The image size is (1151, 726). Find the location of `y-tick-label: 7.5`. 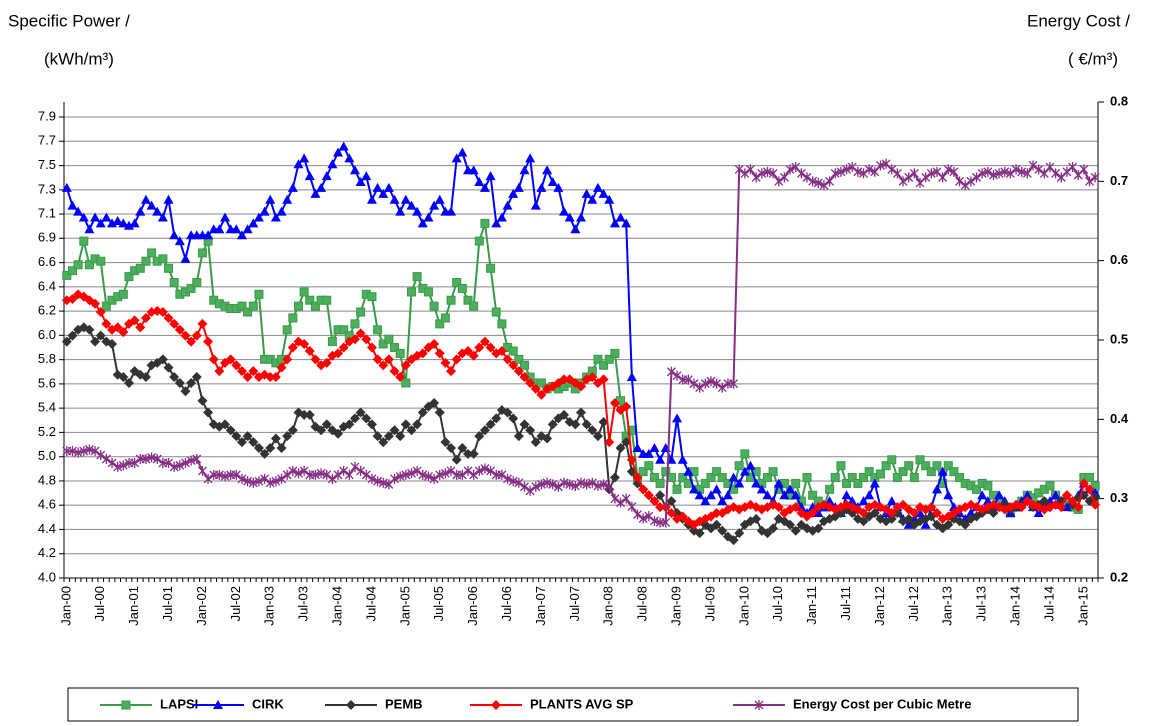

y-tick-label: 7.5 is located at coordinates (47, 164).